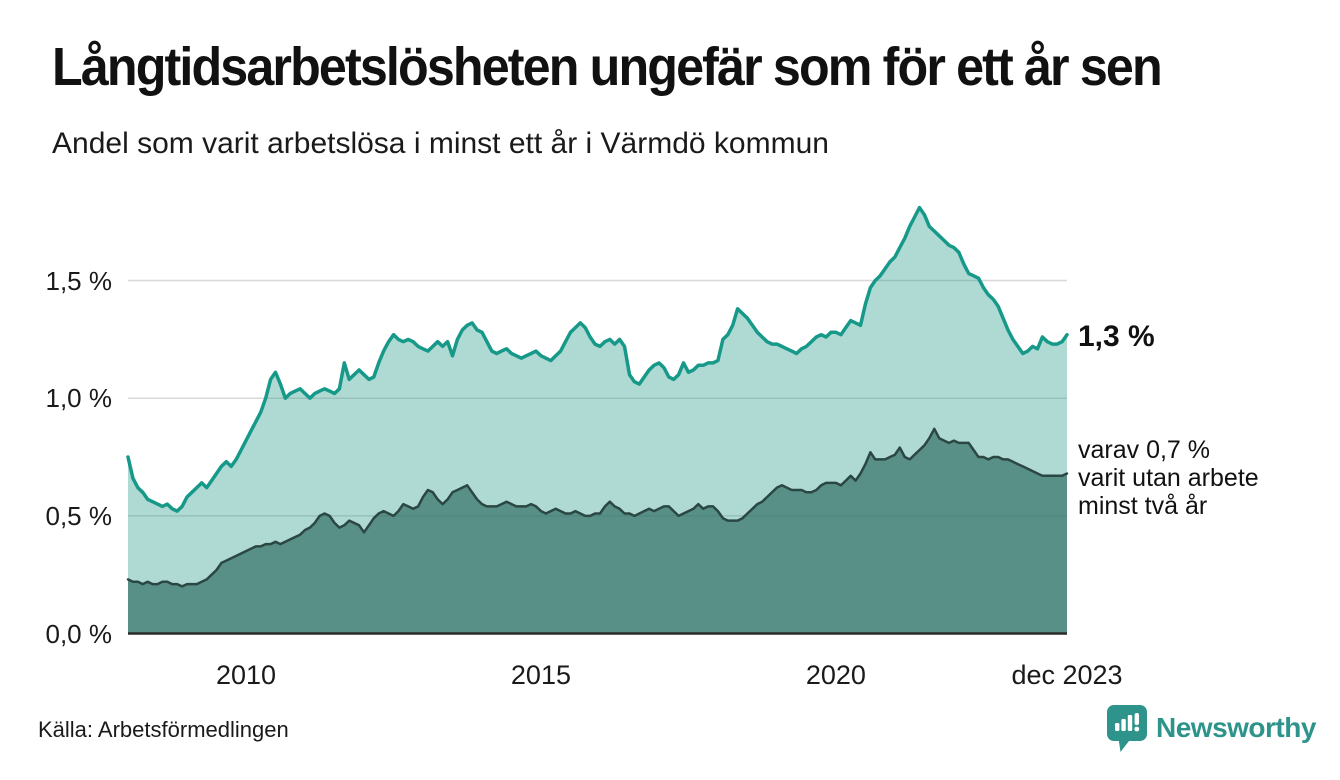 This screenshot has height=780, width=1340. Describe the element at coordinates (1067, 675) in the screenshot. I see `x-axis-tick-label: dec 2023` at that location.